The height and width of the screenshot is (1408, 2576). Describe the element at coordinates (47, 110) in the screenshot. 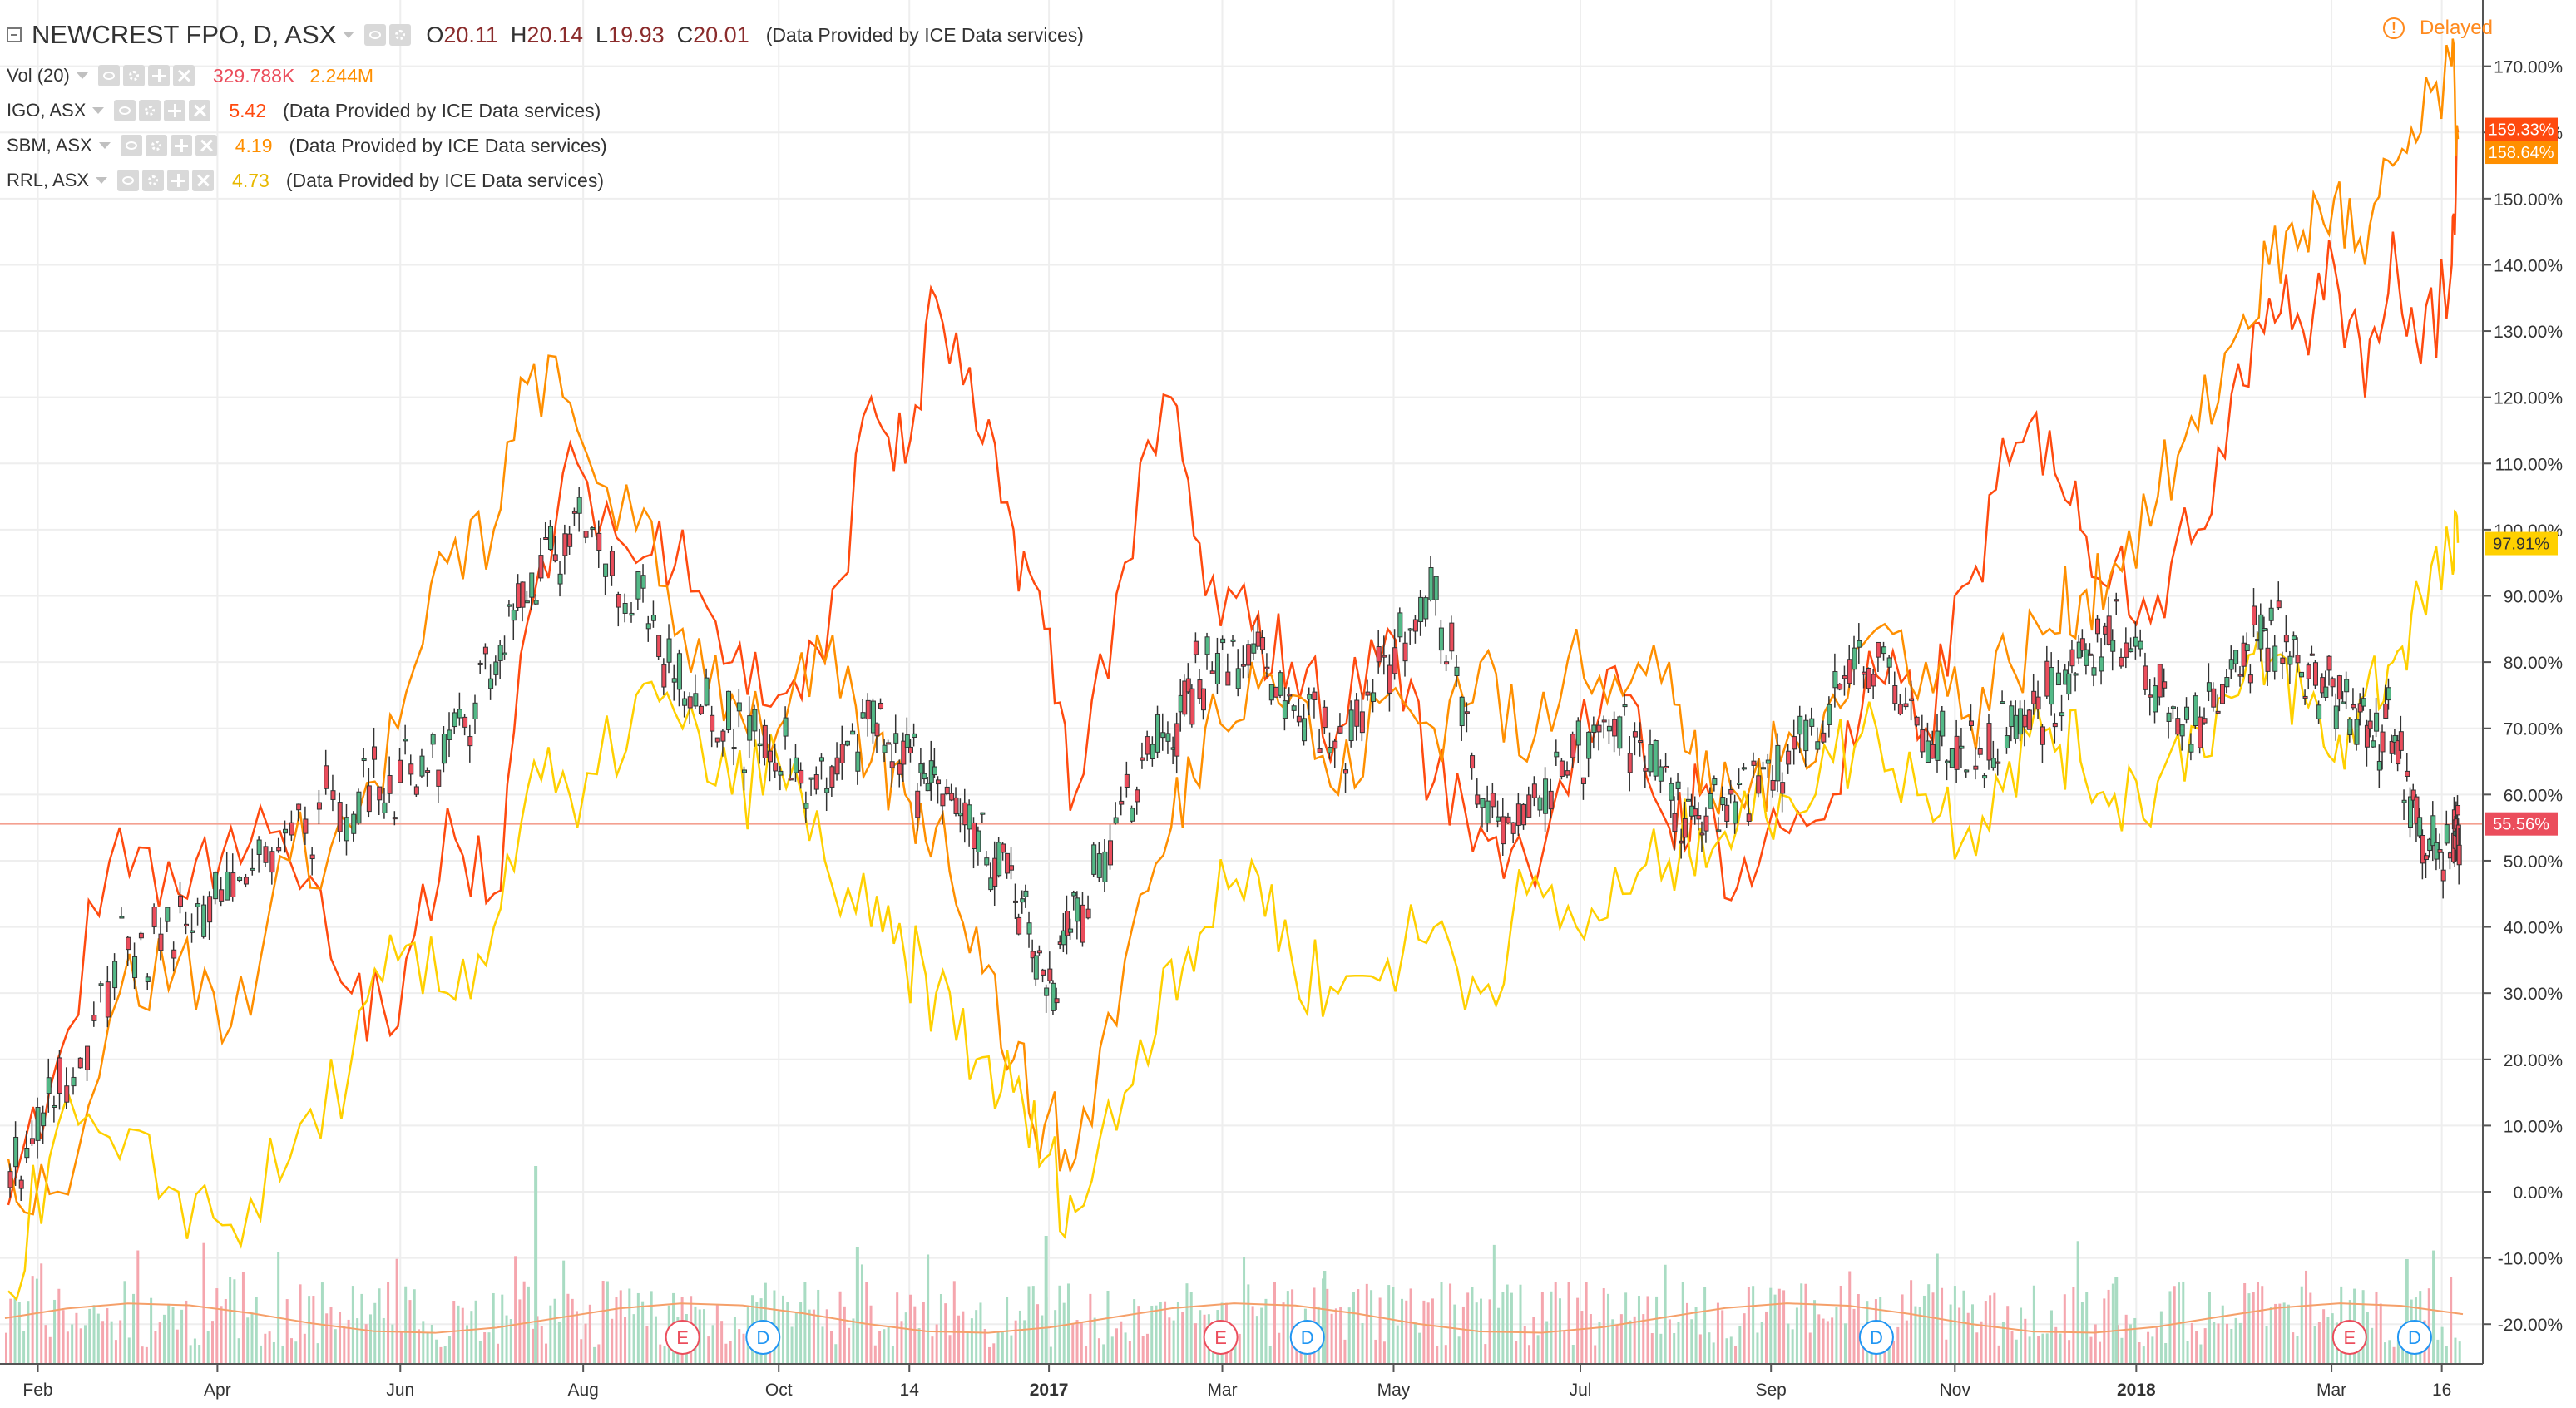

I see `compare-label: IGO, ASX` at that location.